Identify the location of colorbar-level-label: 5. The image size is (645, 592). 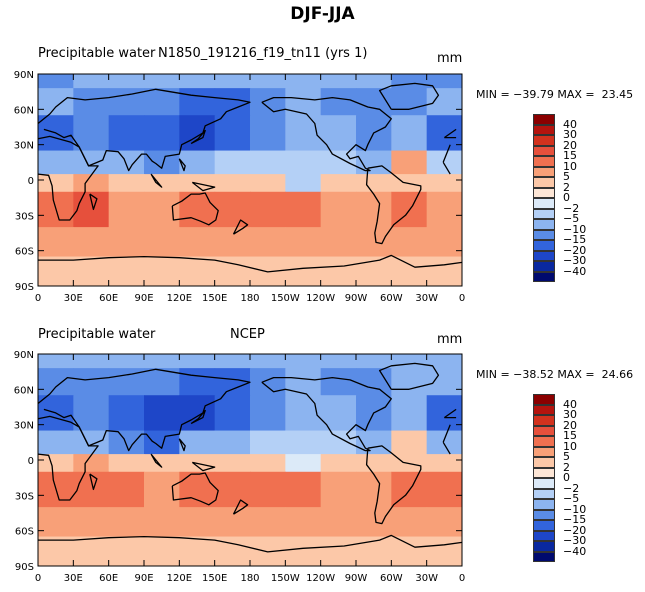
(566, 456).